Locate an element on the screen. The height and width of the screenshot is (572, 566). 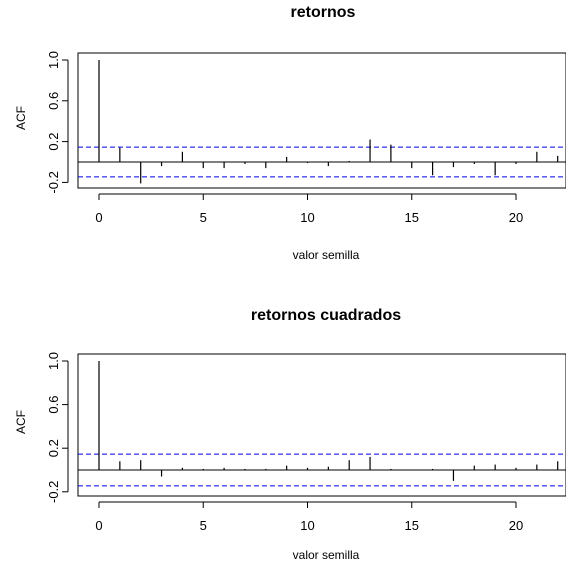
chart-title: retornos is located at coordinates (323, 12).